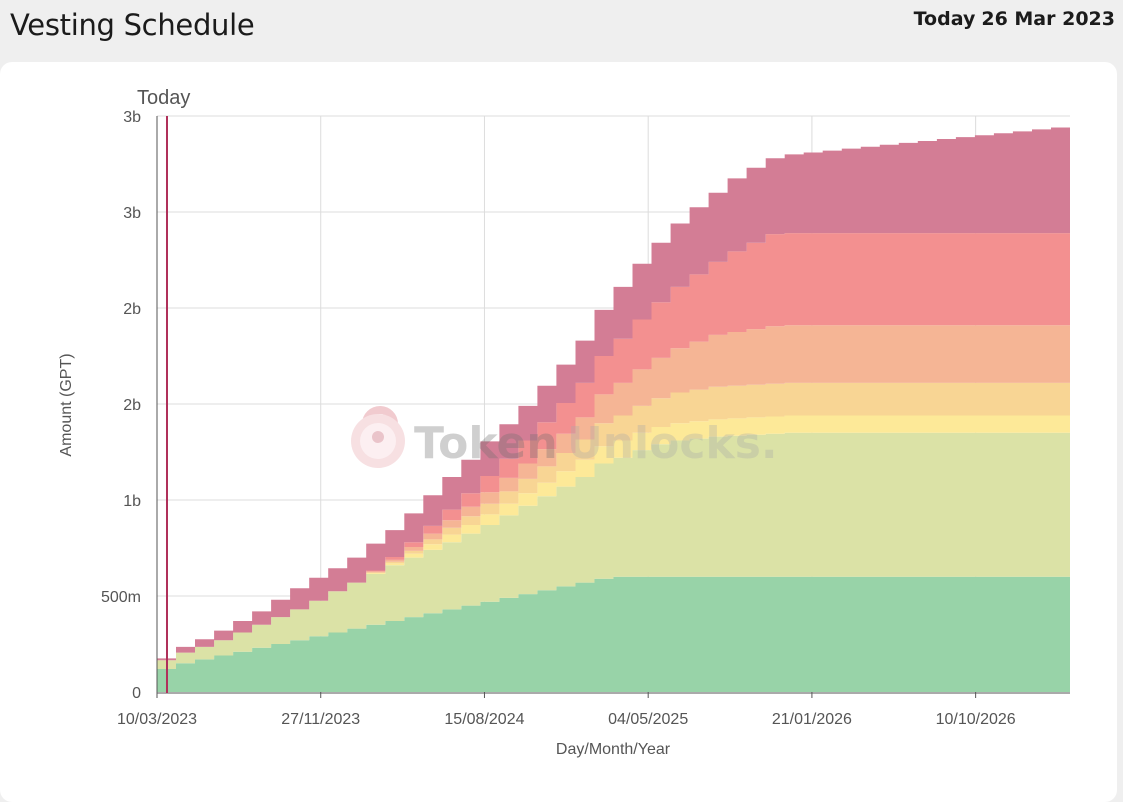 The height and width of the screenshot is (802, 1123). Describe the element at coordinates (812, 719) in the screenshot. I see `x-tick-label: 21/01/2026` at that location.